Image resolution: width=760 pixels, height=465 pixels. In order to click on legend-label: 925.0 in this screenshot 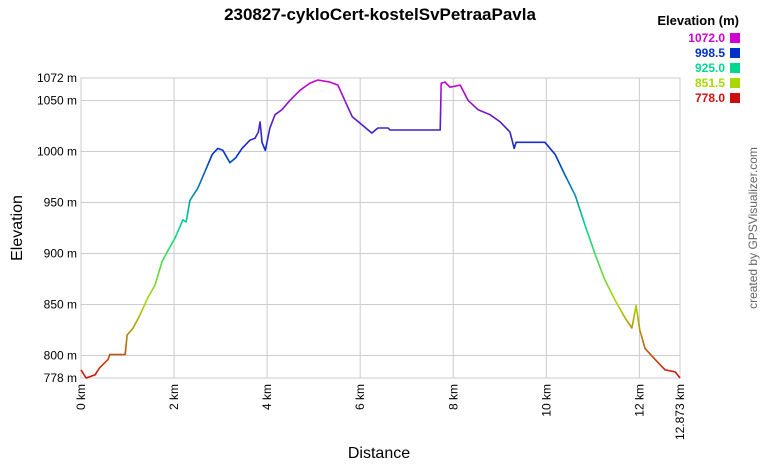, I will do `click(710, 68)`.